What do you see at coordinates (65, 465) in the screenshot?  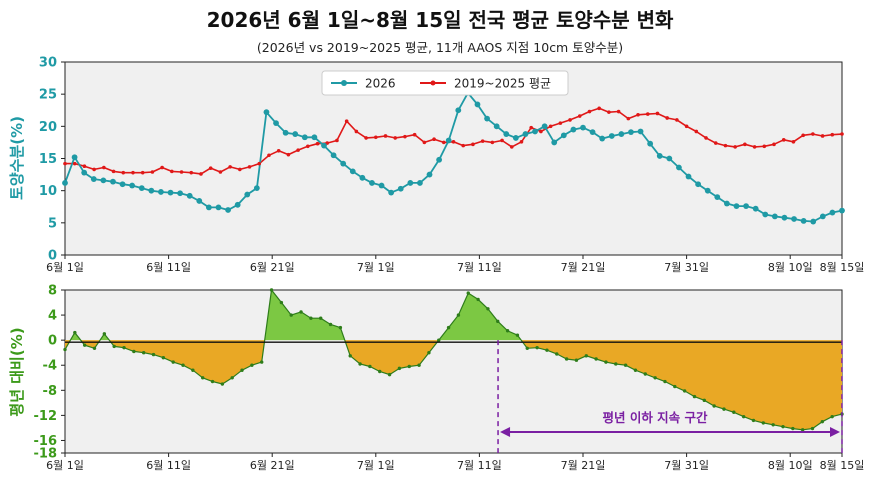 I see `x-tick-label: 6월 1일` at bounding box center [65, 465].